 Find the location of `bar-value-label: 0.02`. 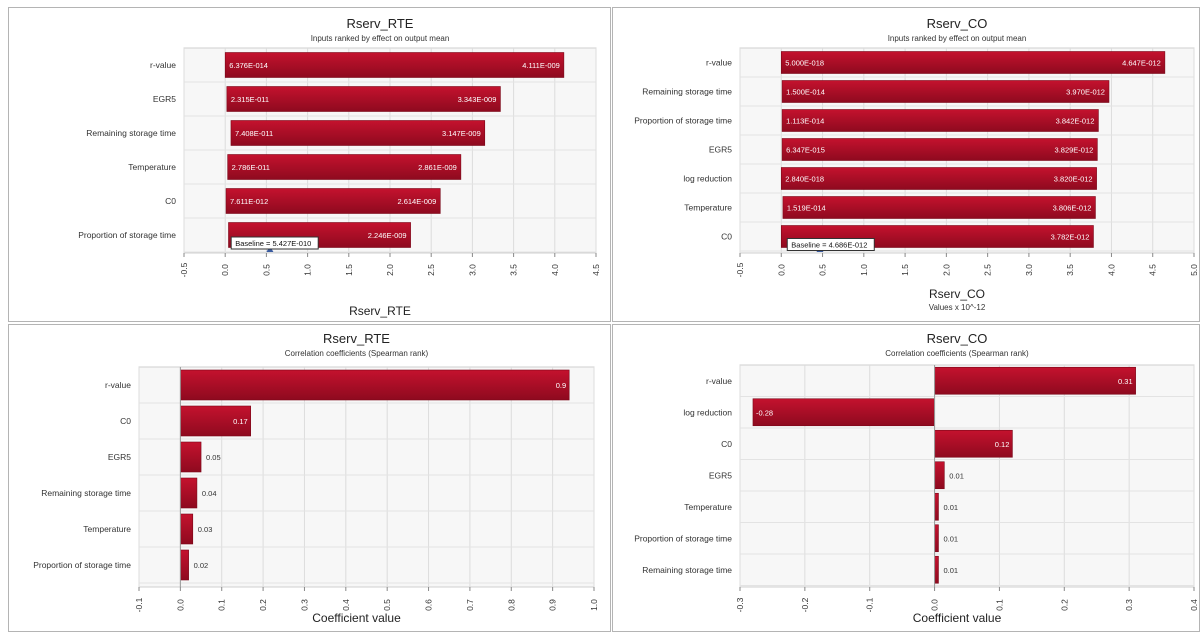

bar-value-label: 0.02 is located at coordinates (201, 565).